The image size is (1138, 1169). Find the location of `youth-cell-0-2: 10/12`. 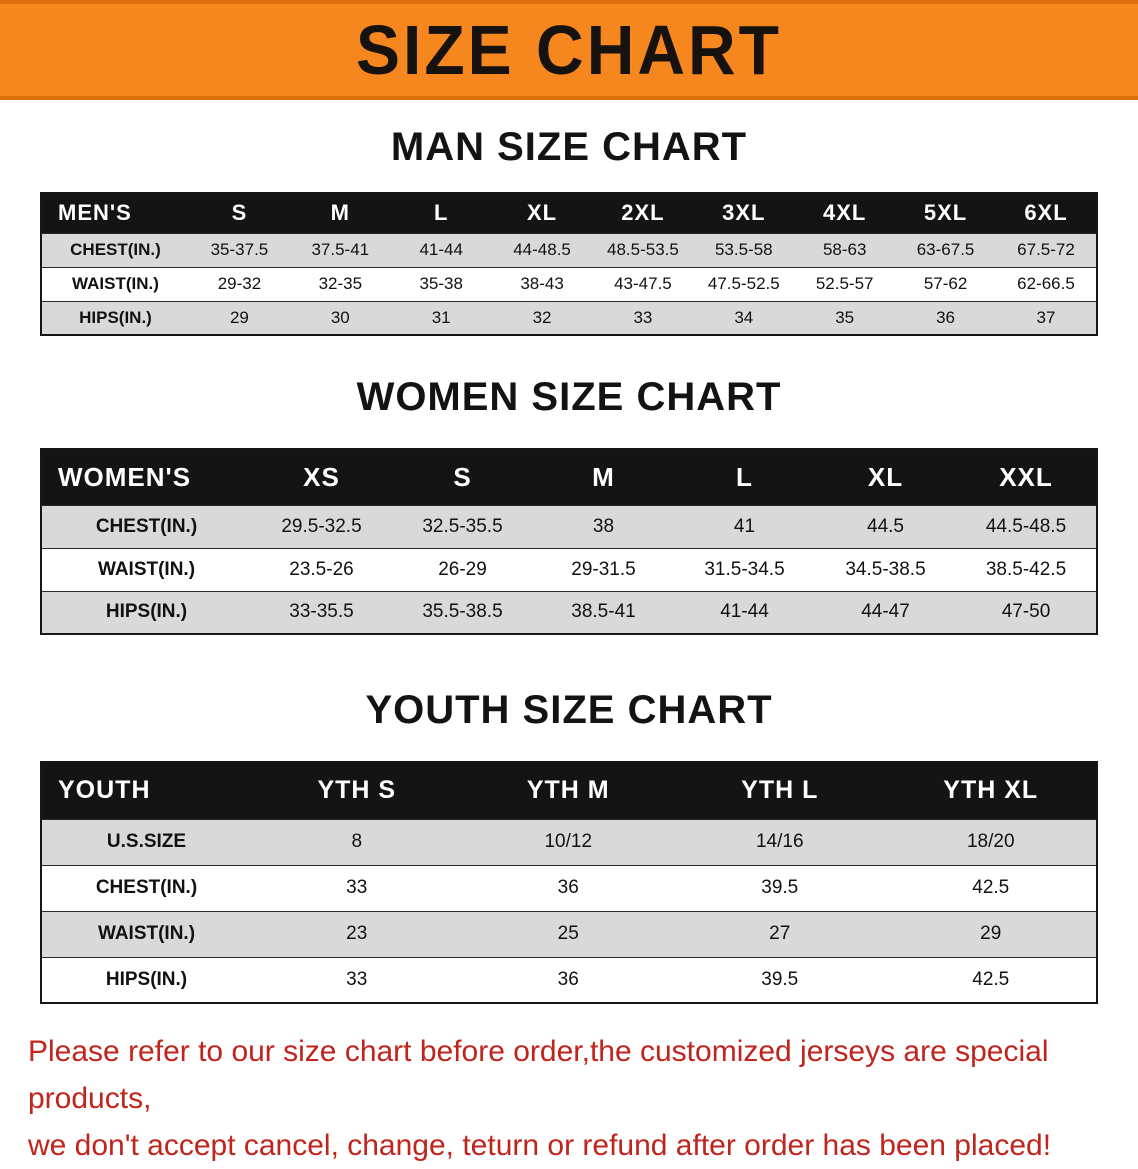

youth-cell-0-2: 10/12 is located at coordinates (568, 841).